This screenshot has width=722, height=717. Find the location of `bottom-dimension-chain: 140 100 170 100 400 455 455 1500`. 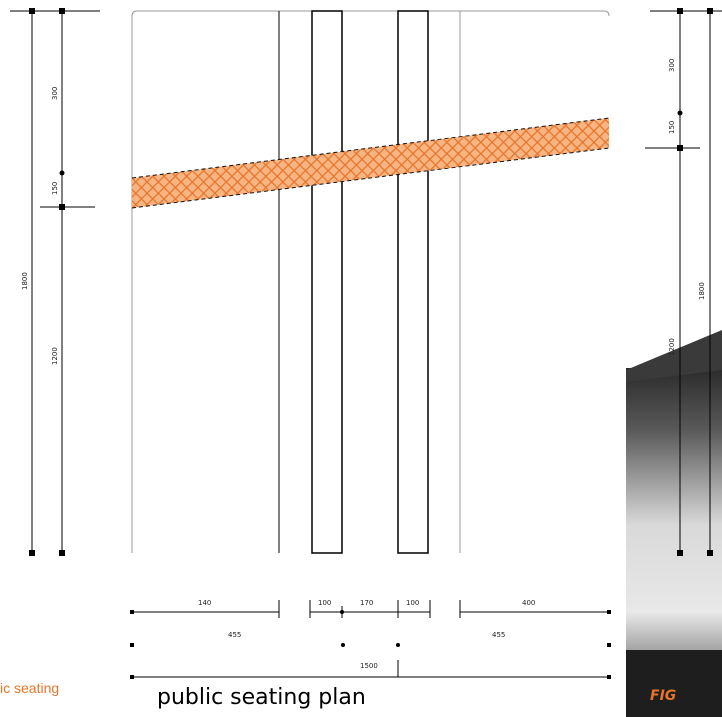

bottom-dimension-chain: 140 100 170 100 400 455 455 1500 is located at coordinates (370, 639).